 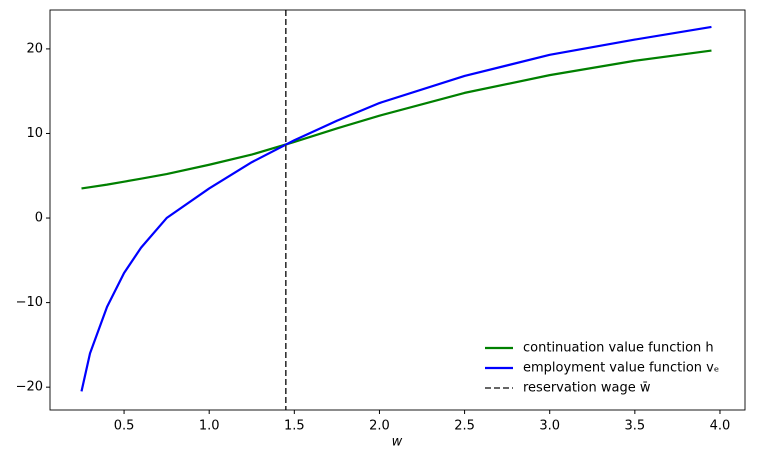 I want to click on x-tick-label: 3.0, so click(x=549, y=426).